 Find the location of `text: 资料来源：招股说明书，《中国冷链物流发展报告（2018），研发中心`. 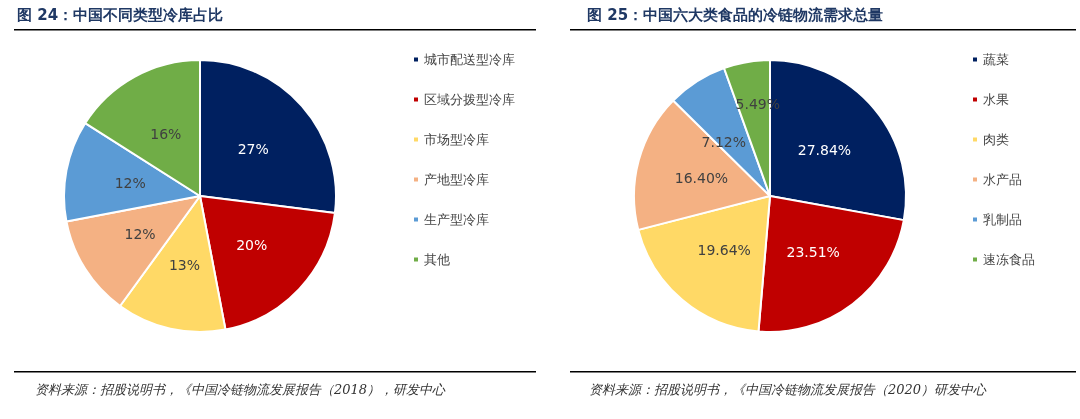

text: 资料来源：招股说明书，《中国冷链物流发展报告（2018），研发中心 is located at coordinates (241, 389).